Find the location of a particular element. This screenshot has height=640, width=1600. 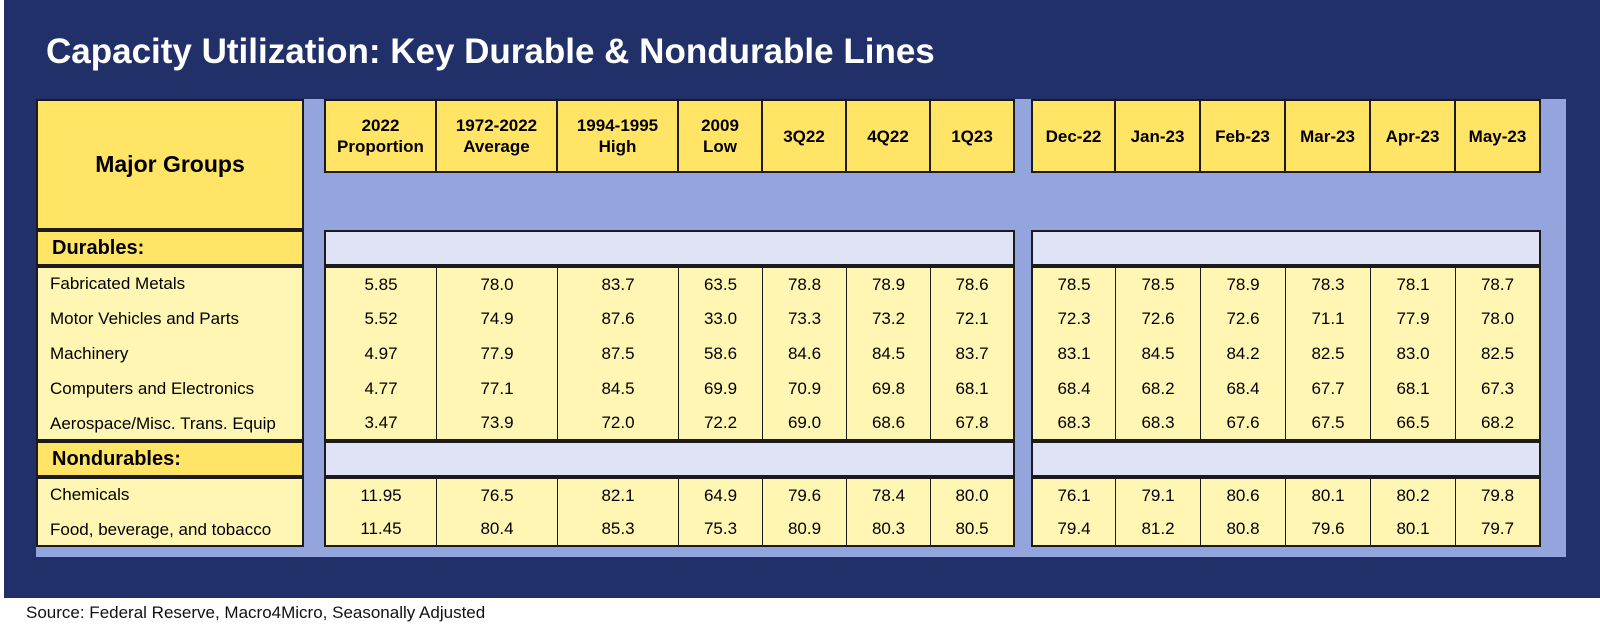

table-cell: 80.2 is located at coordinates (1413, 494).